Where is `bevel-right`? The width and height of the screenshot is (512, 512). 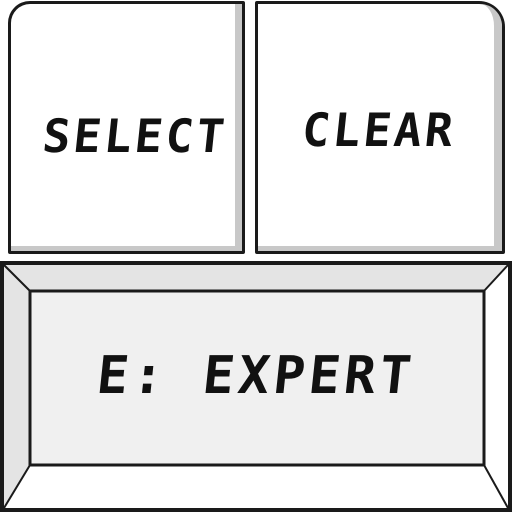
bevel-right is located at coordinates (496, 386).